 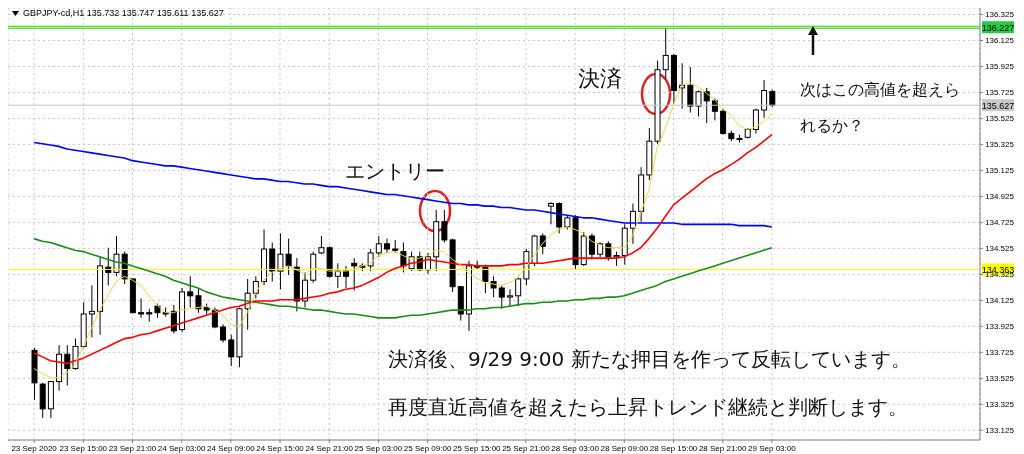 What do you see at coordinates (329, 448) in the screenshot?
I see `x-tick-label: 24 Sep 21:00` at bounding box center [329, 448].